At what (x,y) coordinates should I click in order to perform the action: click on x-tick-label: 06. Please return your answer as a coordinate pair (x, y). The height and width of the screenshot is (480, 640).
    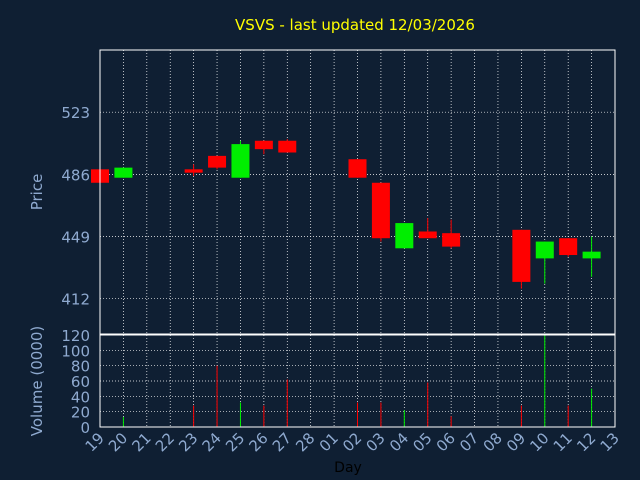
    Looking at the image, I should click on (446, 442).